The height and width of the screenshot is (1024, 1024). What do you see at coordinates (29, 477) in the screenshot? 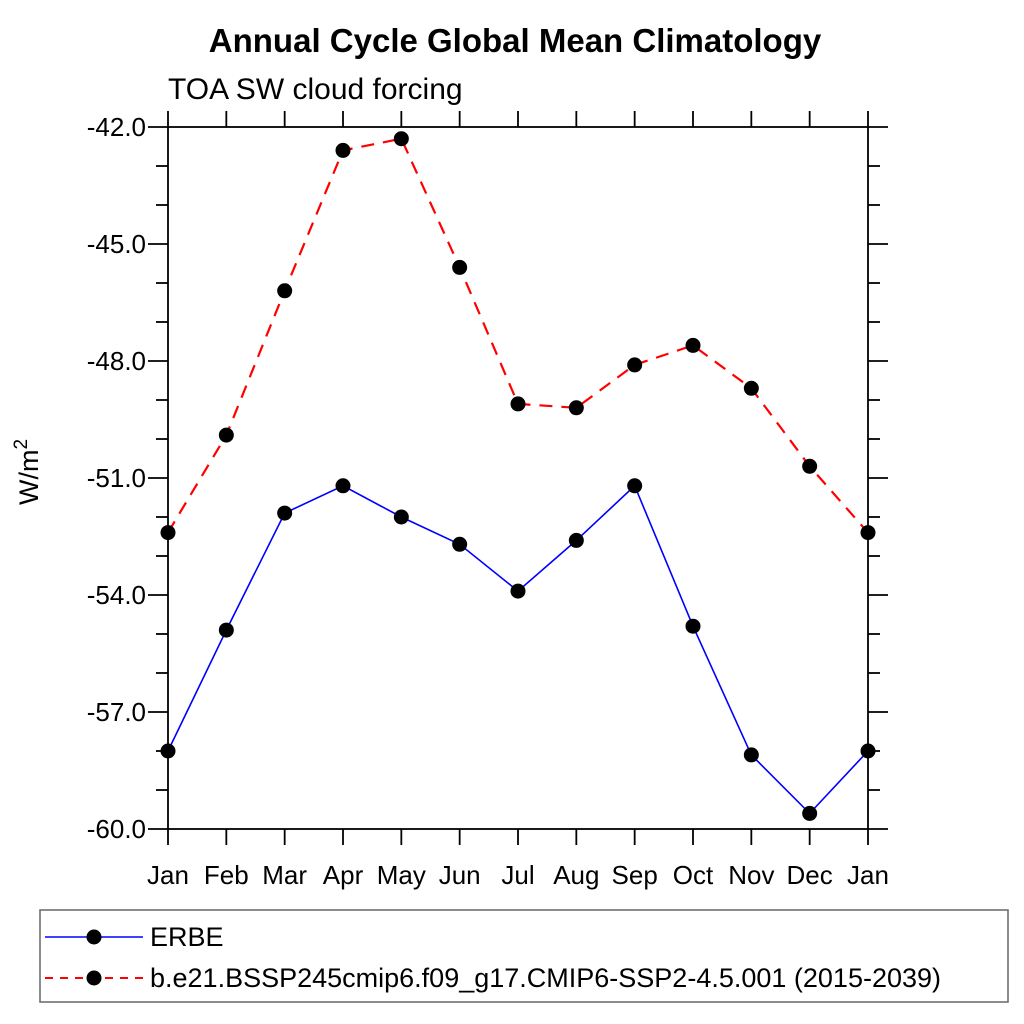
I see `y-axis-title-text: W/m` at bounding box center [29, 477].